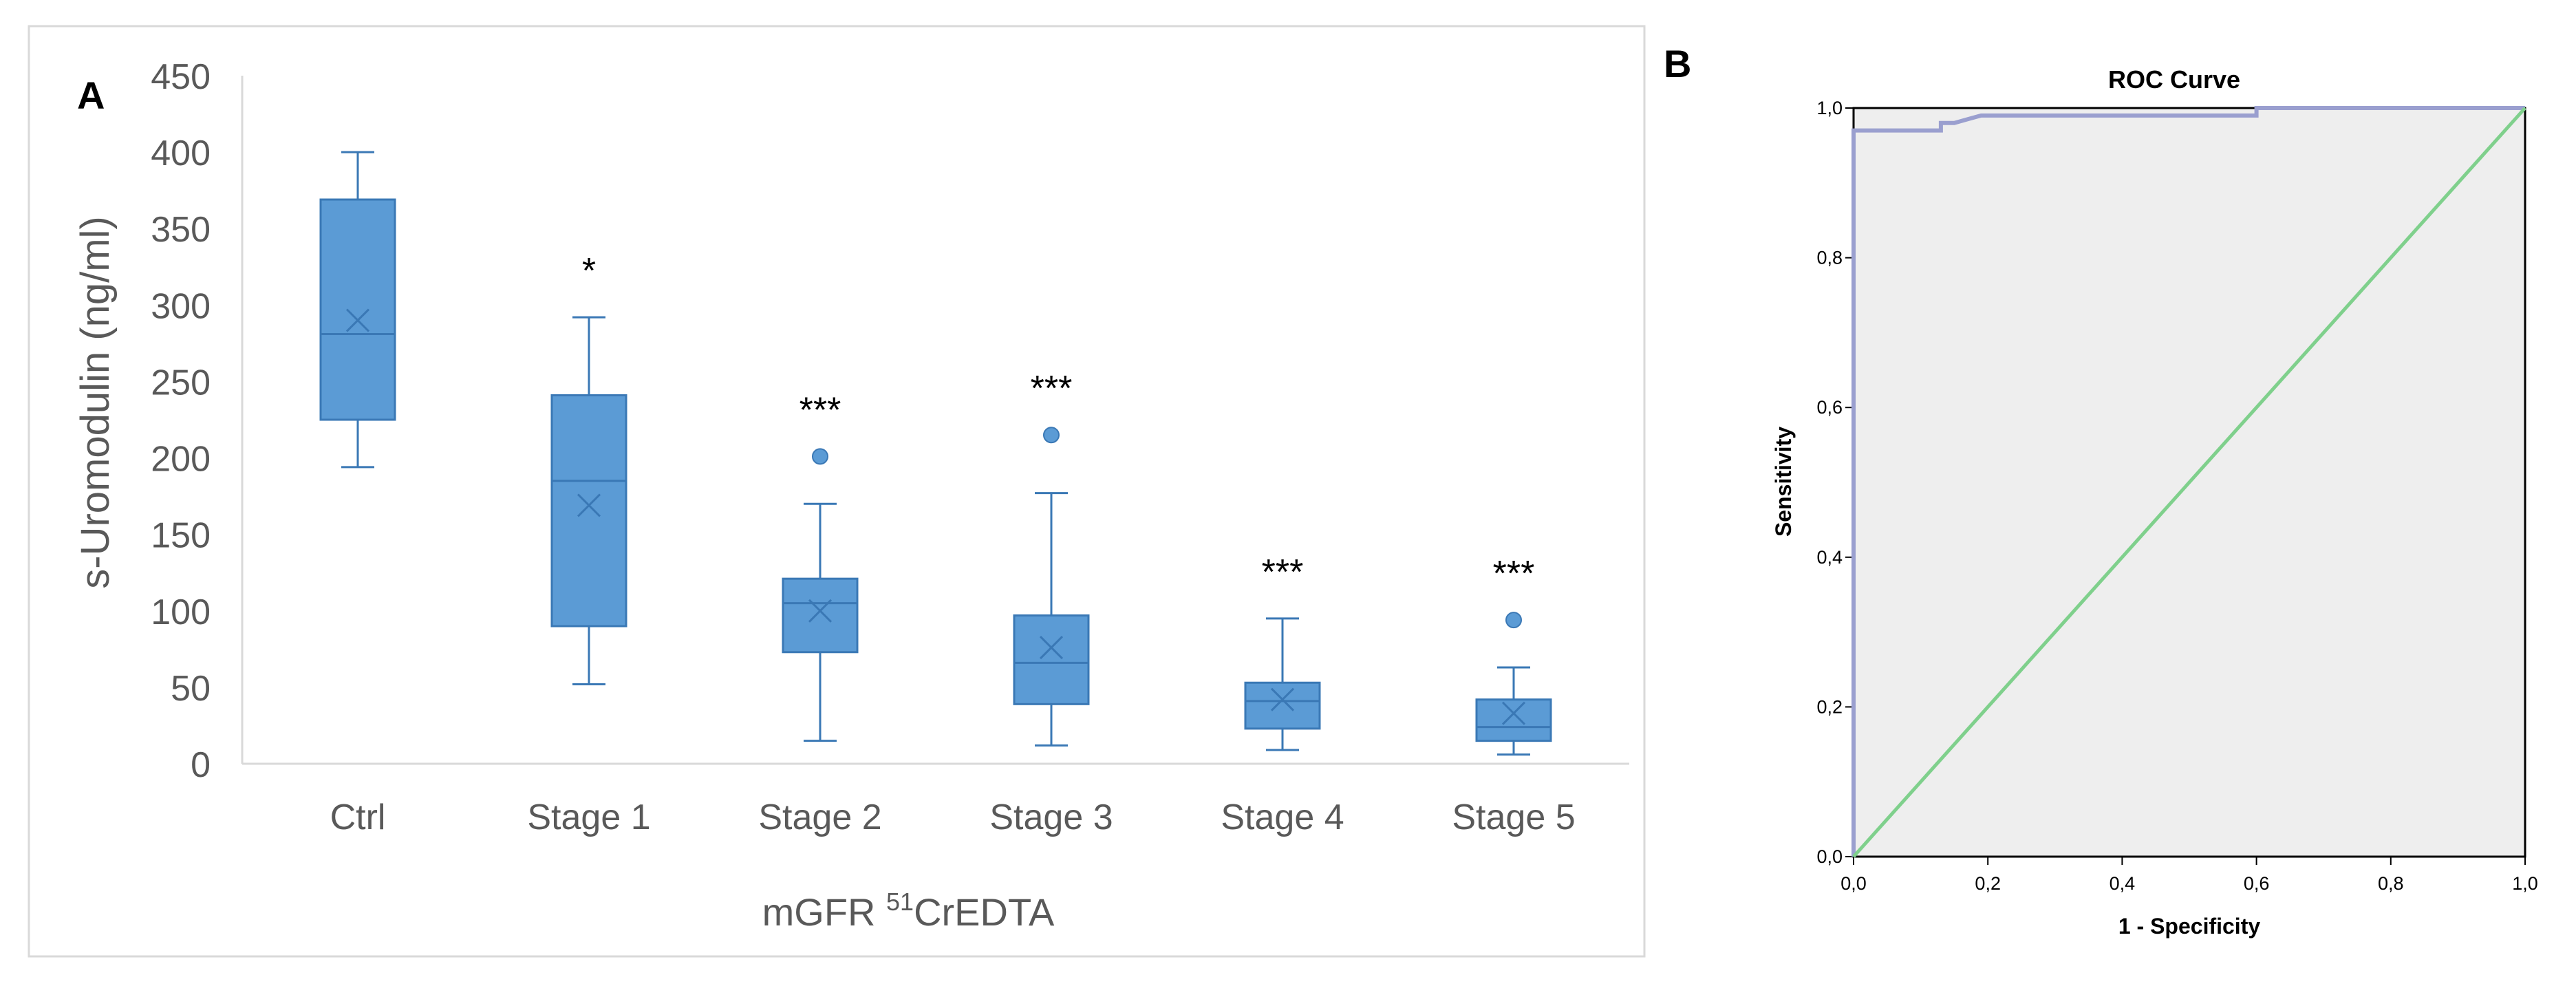 This screenshot has height=986, width=2576. What do you see at coordinates (819, 817) in the screenshot?
I see `x-tick-label: Stage 2` at bounding box center [819, 817].